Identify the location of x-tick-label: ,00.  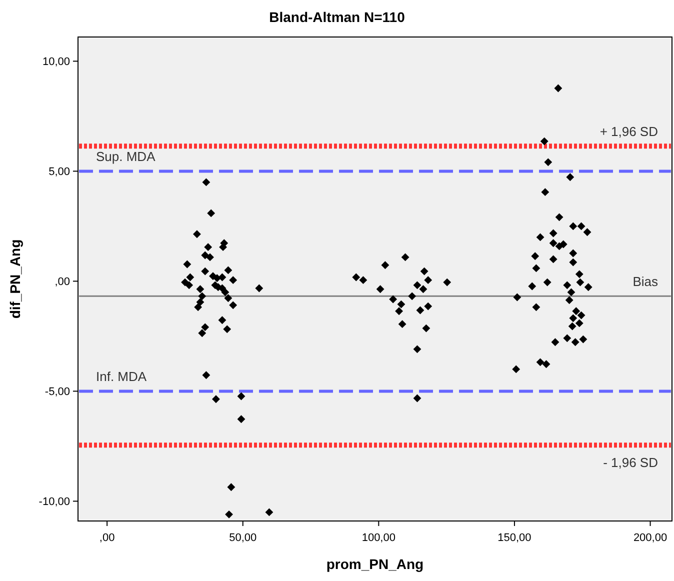
(107, 538).